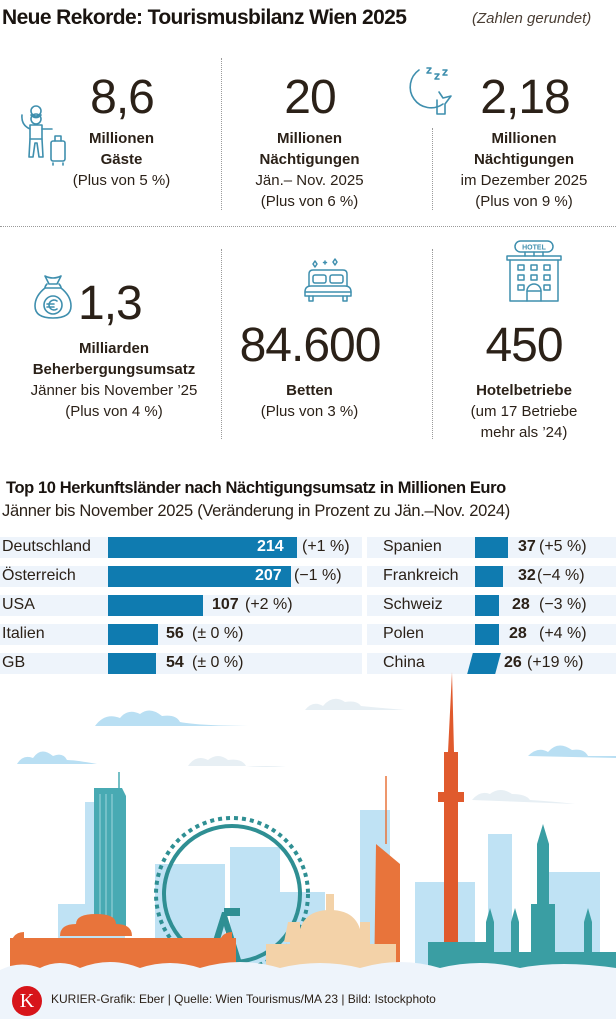 Image resolution: width=616 pixels, height=1019 pixels. I want to click on stat-value-hotels: 450, so click(524, 345).